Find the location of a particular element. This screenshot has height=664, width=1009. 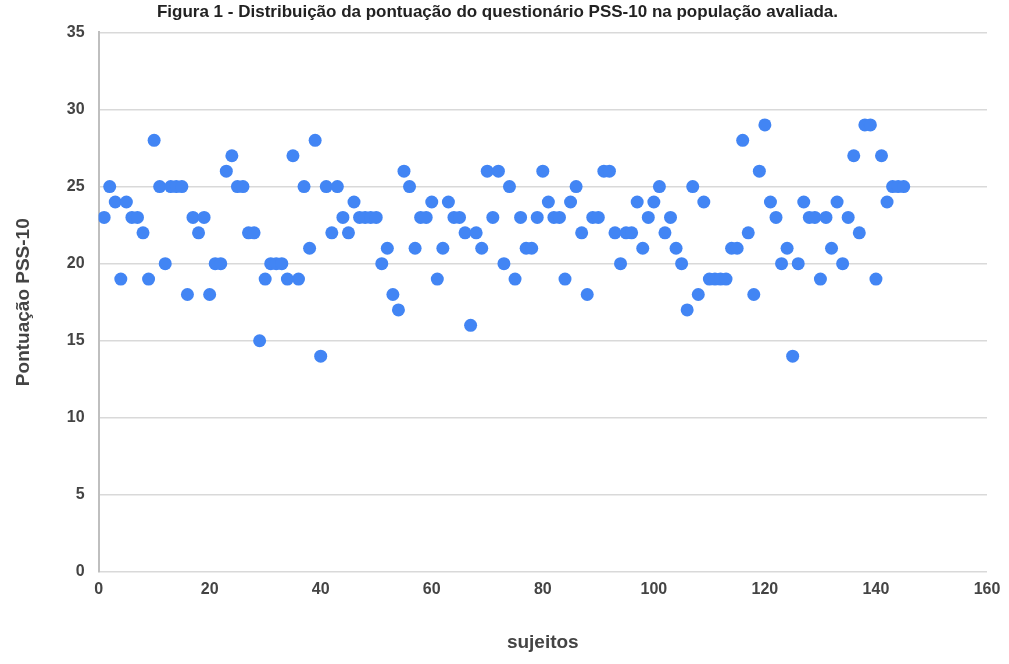

y-tick-label: 5 is located at coordinates (80, 494).